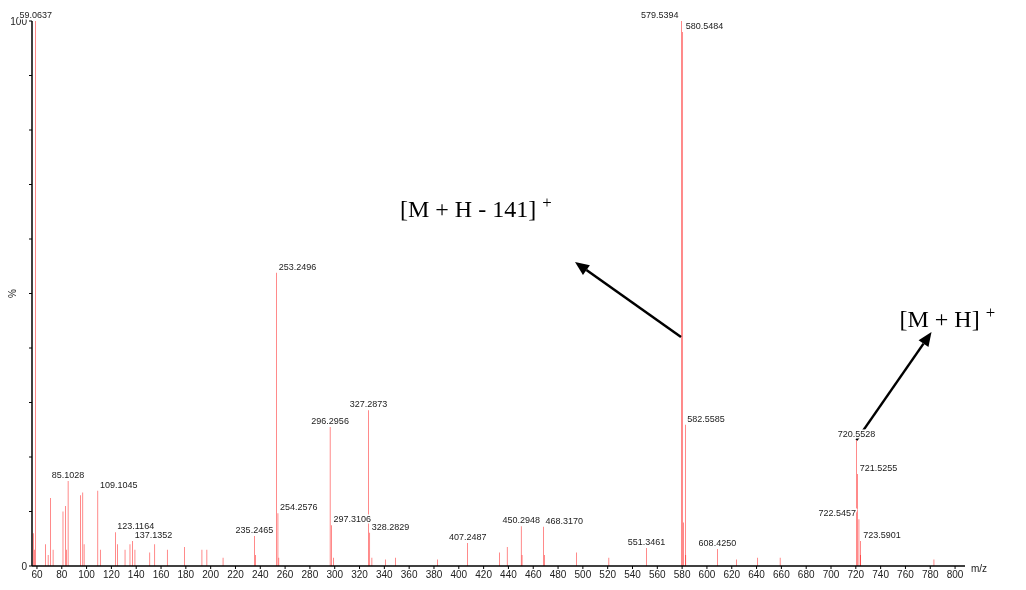  Describe the element at coordinates (36, 15) in the screenshot. I see `annotation: 59.0637` at that location.